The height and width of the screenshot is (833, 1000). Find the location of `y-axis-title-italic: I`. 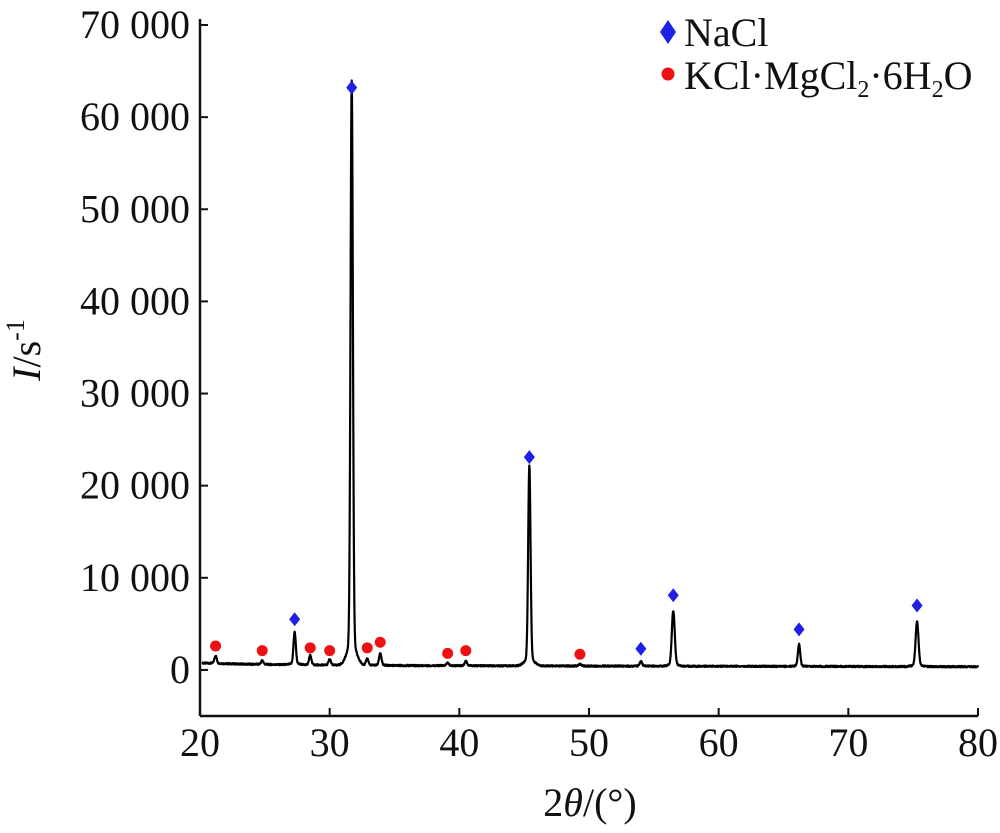

y-axis-title-italic: I is located at coordinates (26, 374).